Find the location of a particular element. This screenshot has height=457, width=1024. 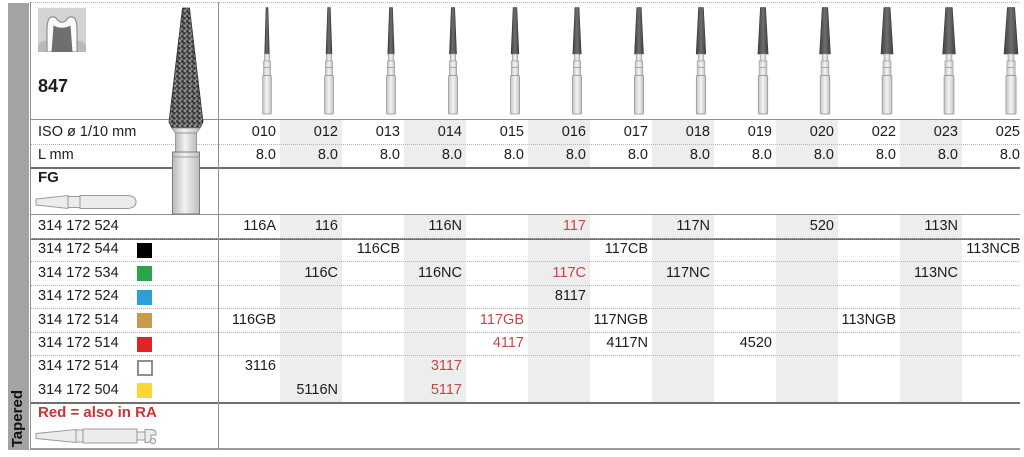

rule-left-edge is located at coordinates (30, 225).